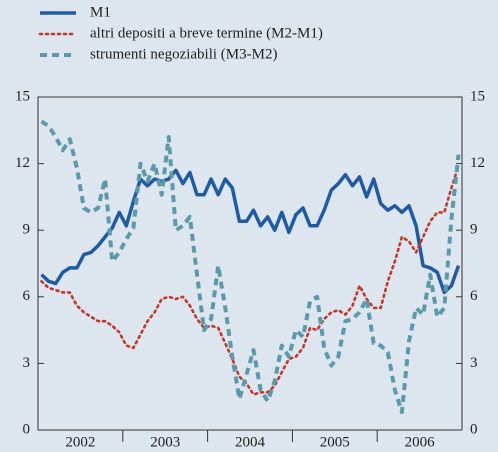 This screenshot has width=498, height=452. Describe the element at coordinates (100, 12) in the screenshot. I see `legend-label: M1` at that location.